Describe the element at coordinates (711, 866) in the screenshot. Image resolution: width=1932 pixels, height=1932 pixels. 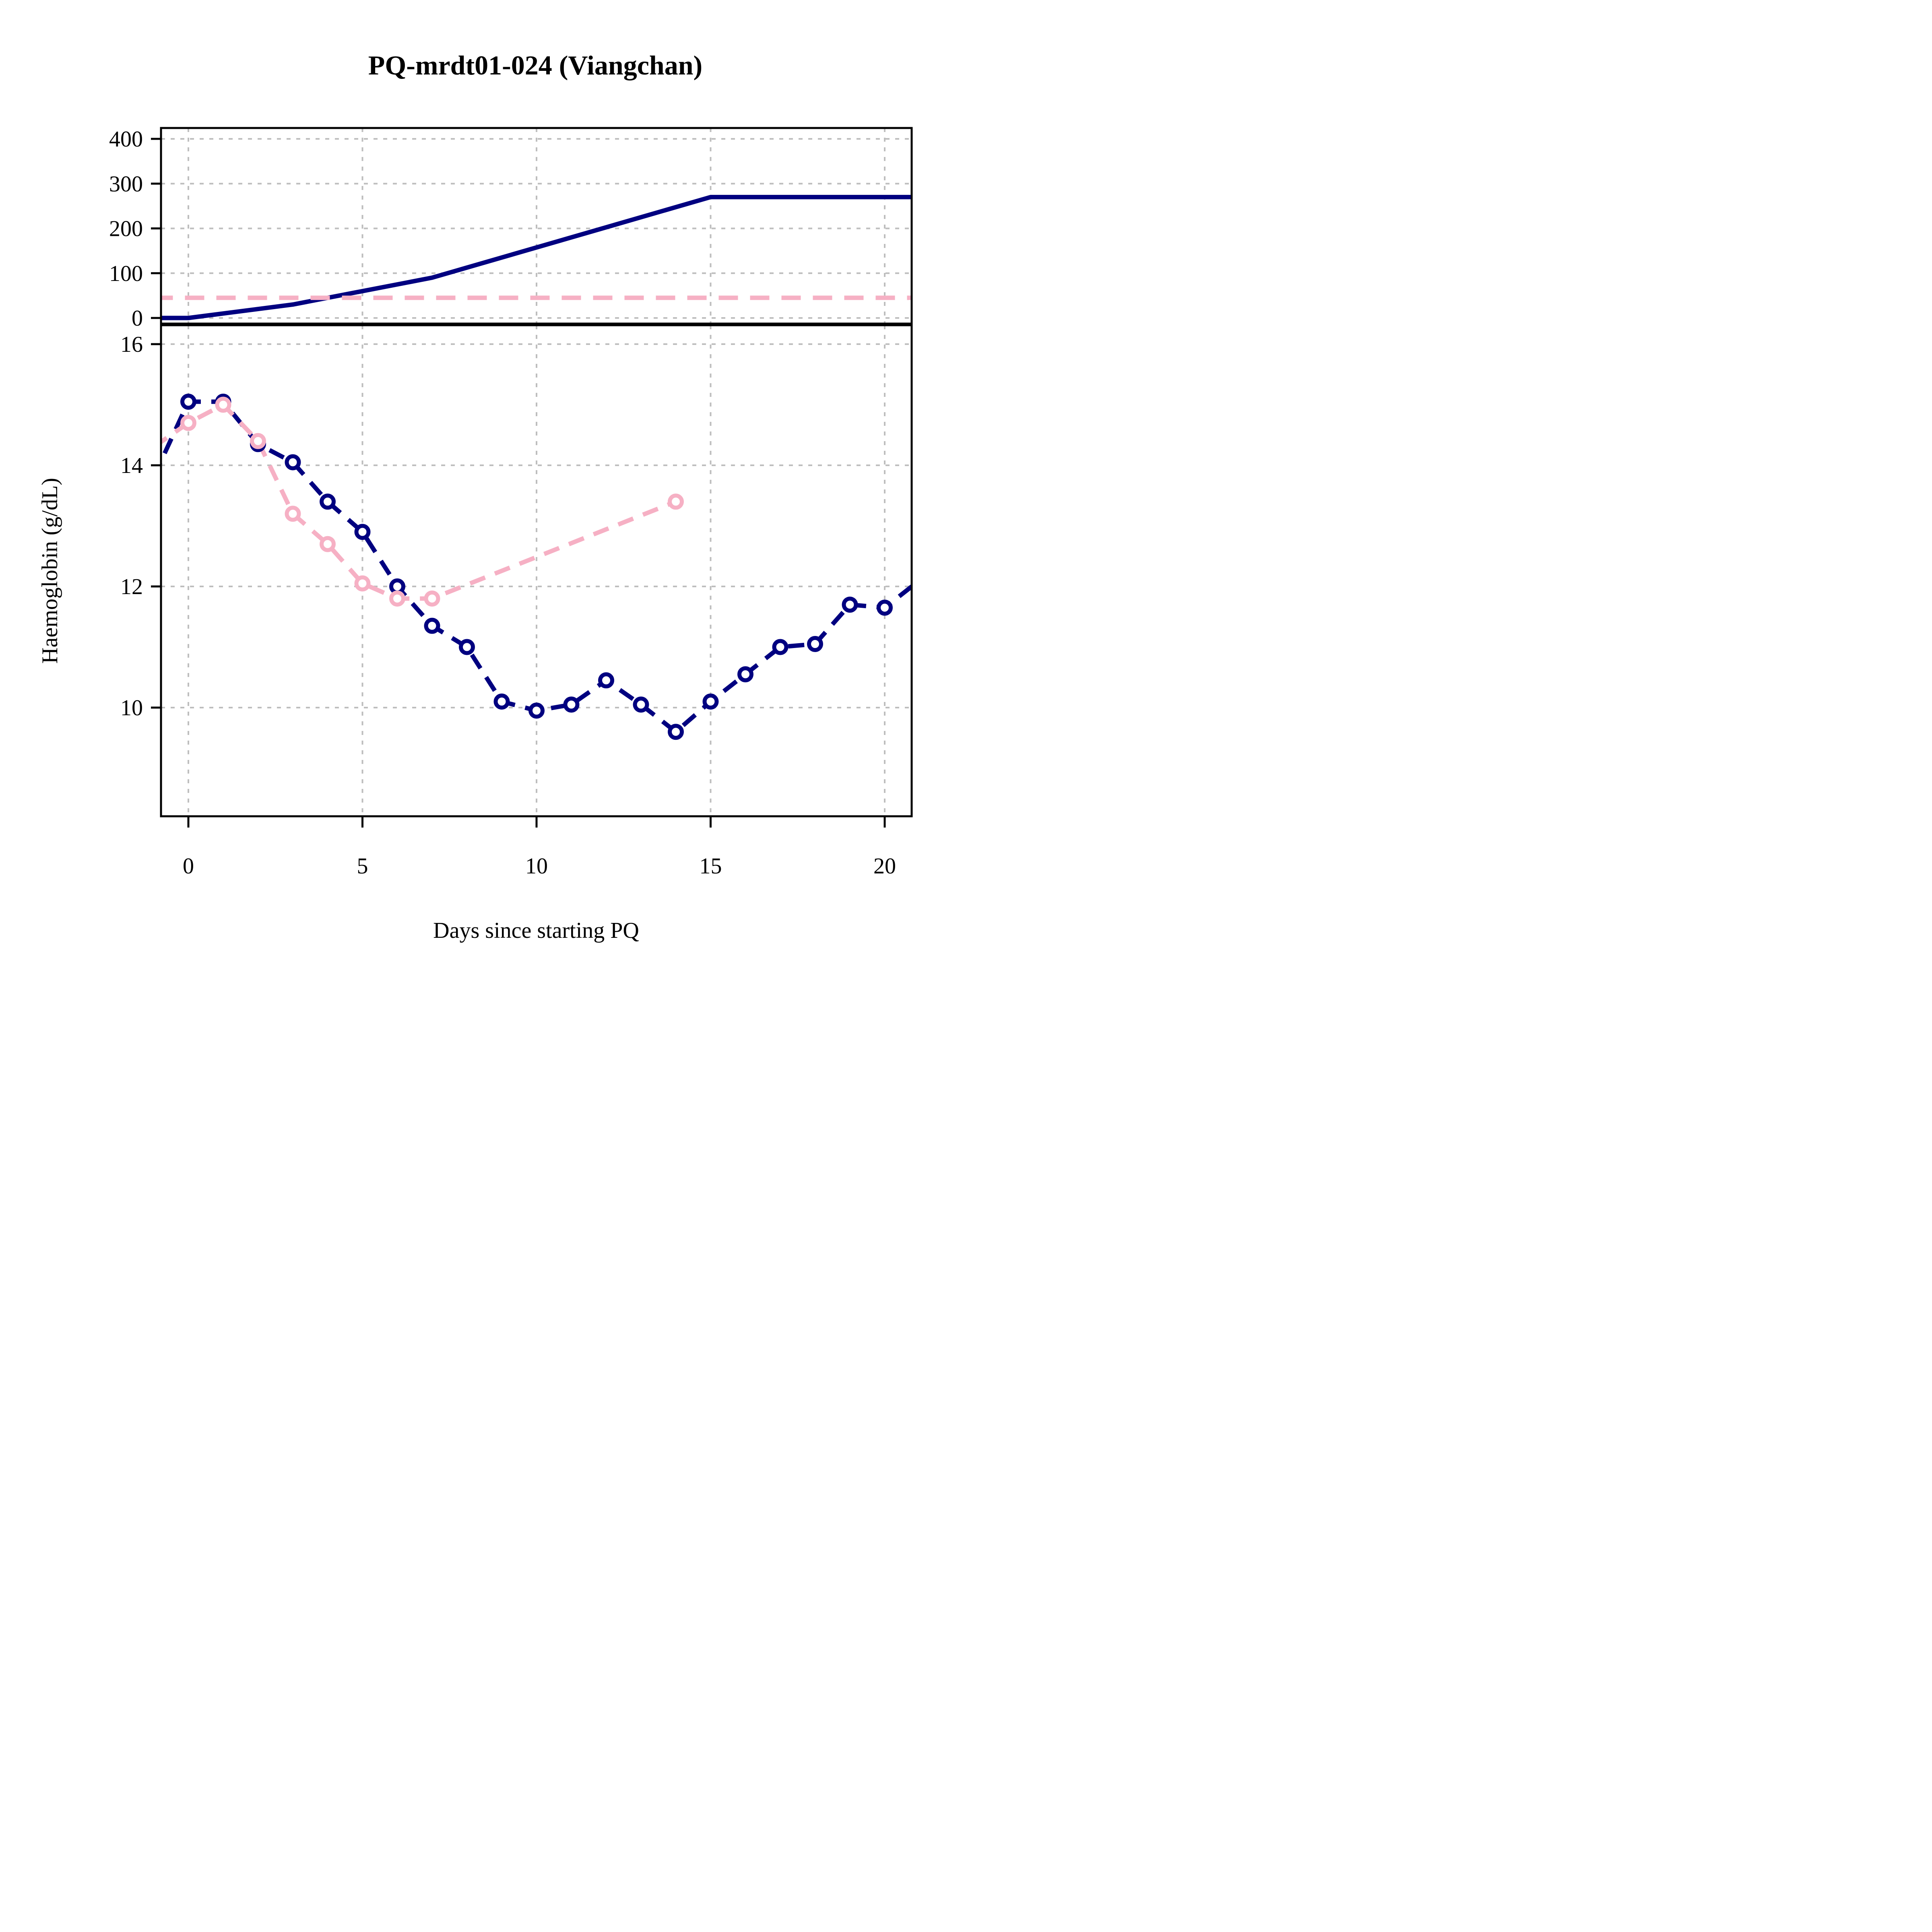
I see `x-tick-label: 15` at that location.